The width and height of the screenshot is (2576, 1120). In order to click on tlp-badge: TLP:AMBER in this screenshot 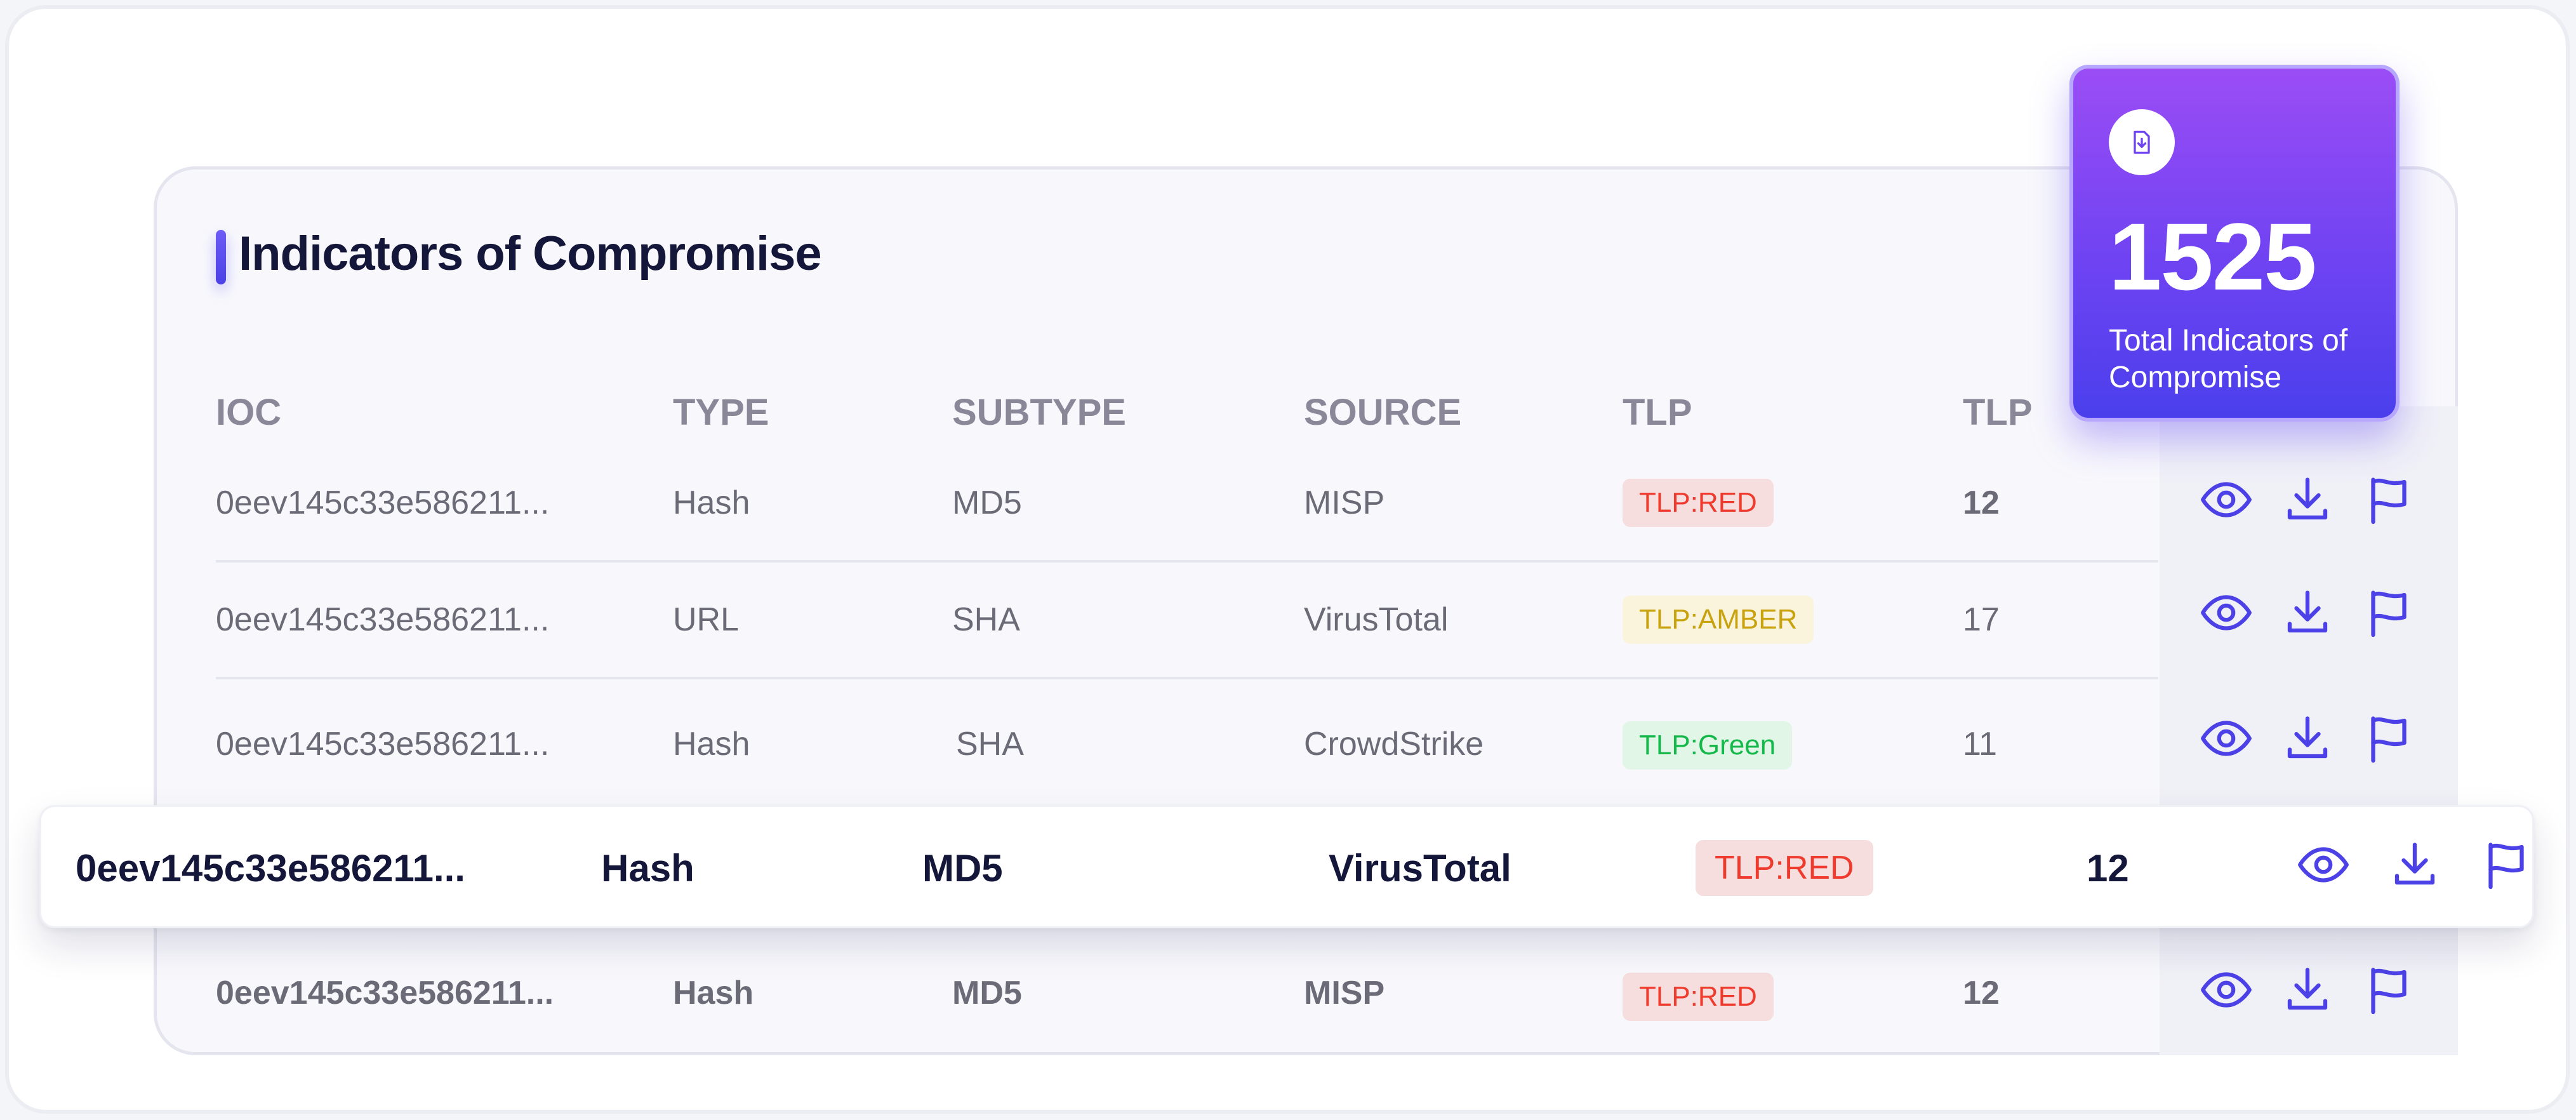, I will do `click(1718, 620)`.